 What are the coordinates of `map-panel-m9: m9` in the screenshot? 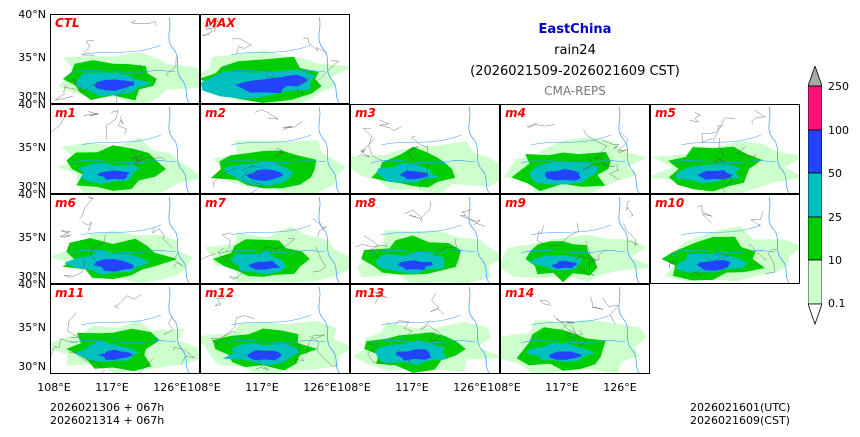 It's located at (575, 239).